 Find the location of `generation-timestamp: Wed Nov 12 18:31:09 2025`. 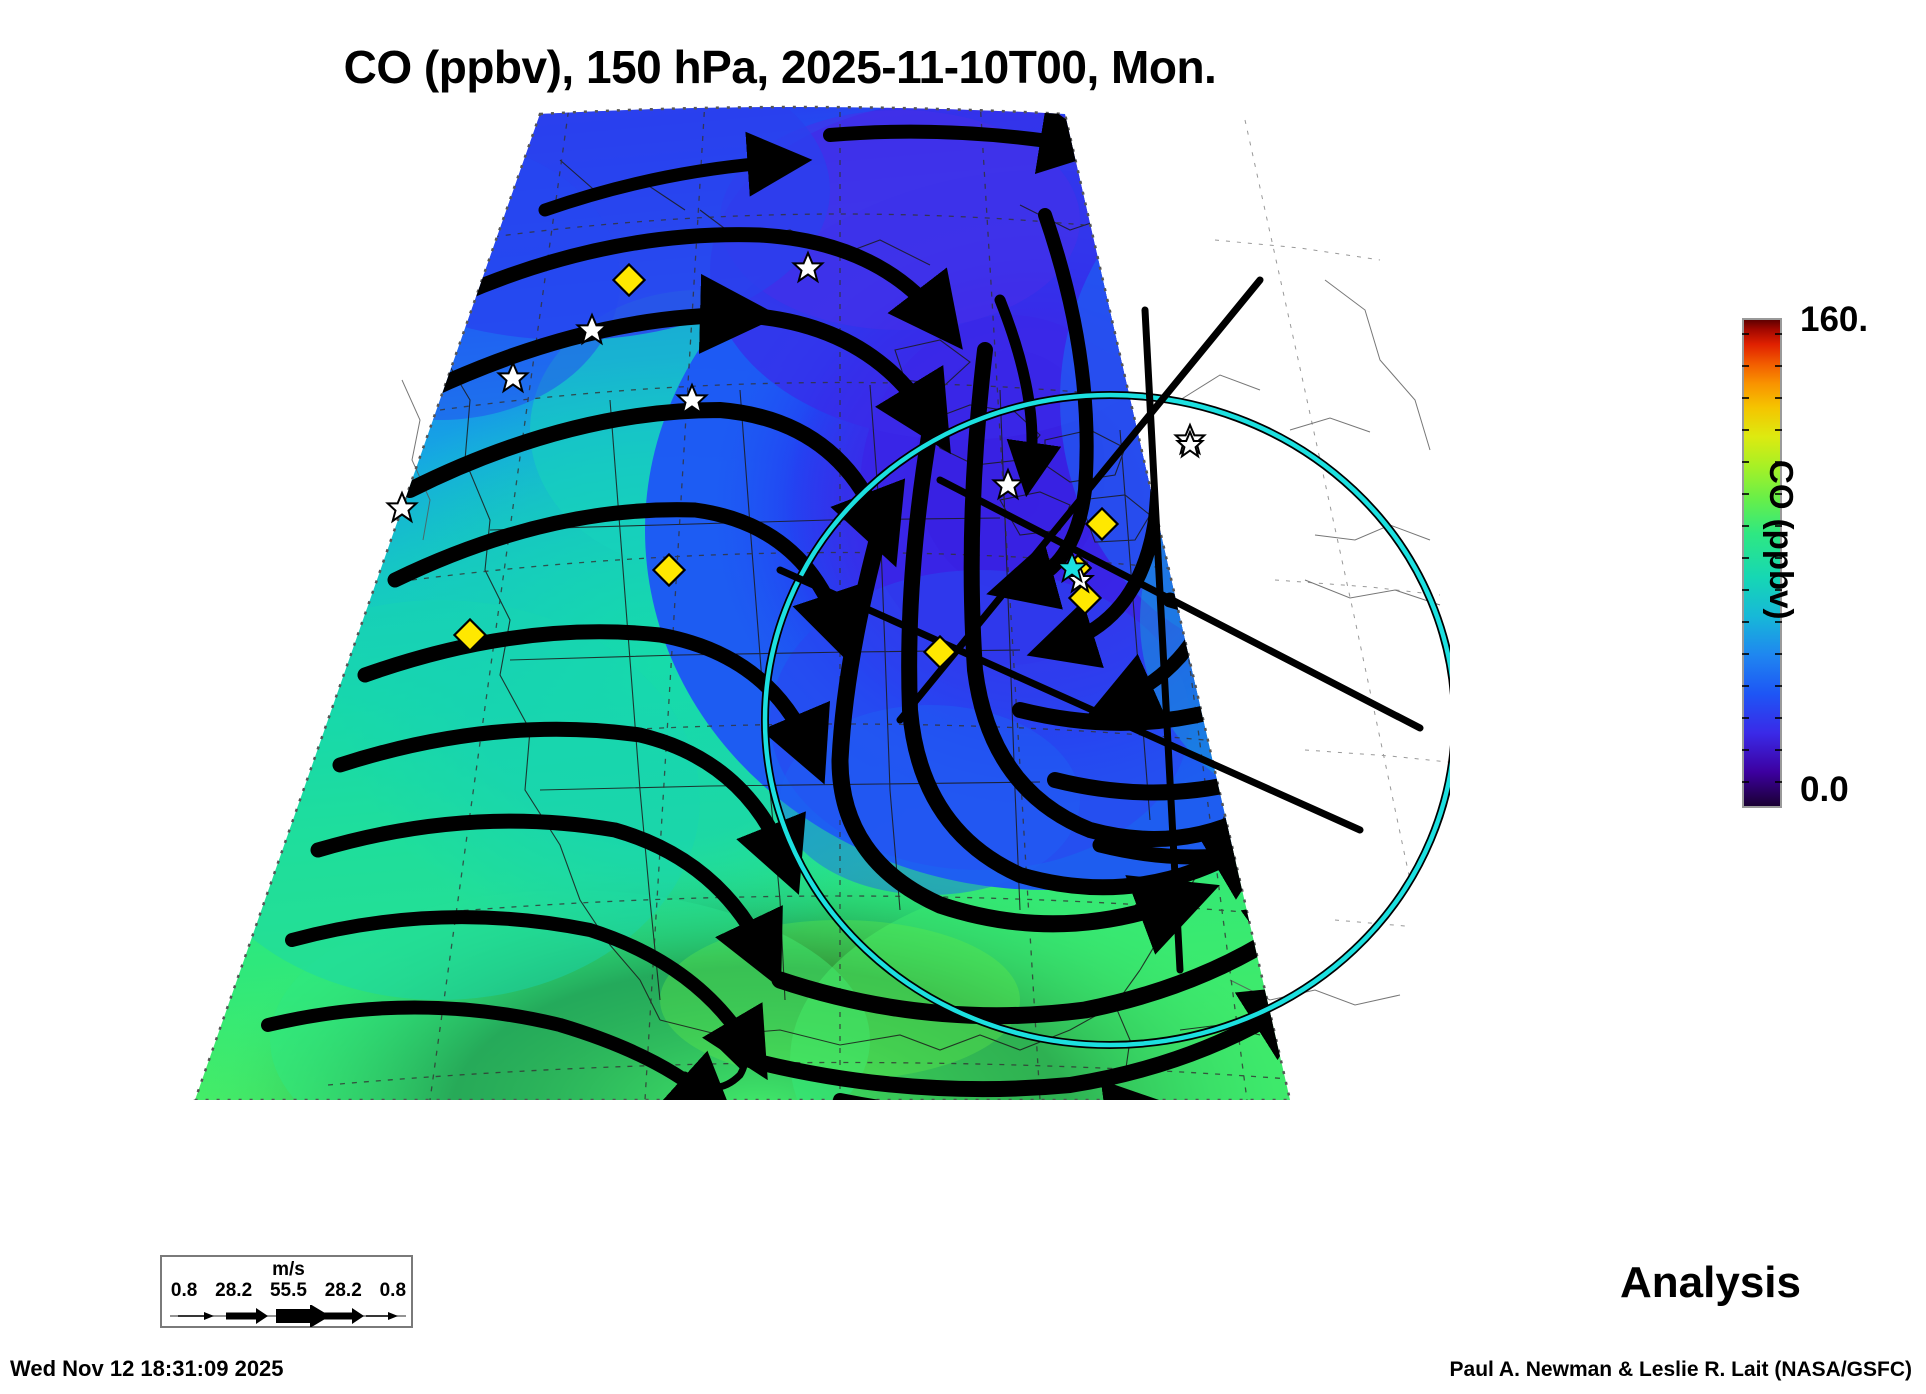

generation-timestamp: Wed Nov 12 18:31:09 2025 is located at coordinates (147, 1368).